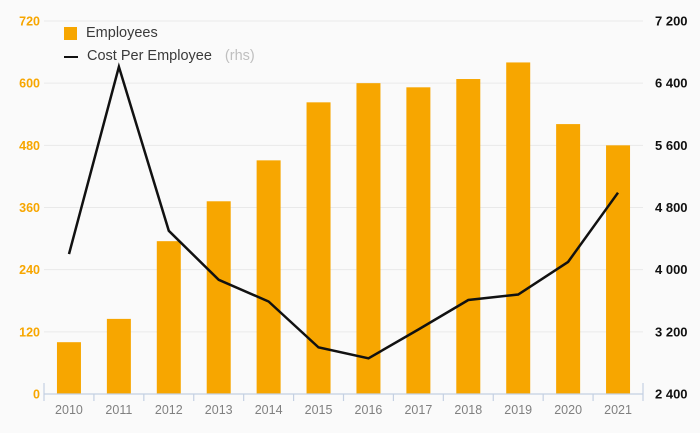 The height and width of the screenshot is (433, 700). Describe the element at coordinates (418, 410) in the screenshot. I see `x-axis-label-2017: 2017` at that location.